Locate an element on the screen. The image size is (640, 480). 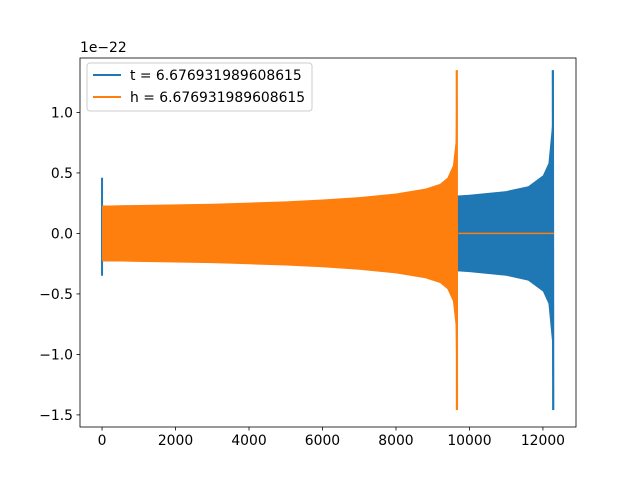
y-tick-label: 0.0 is located at coordinates (62, 234).